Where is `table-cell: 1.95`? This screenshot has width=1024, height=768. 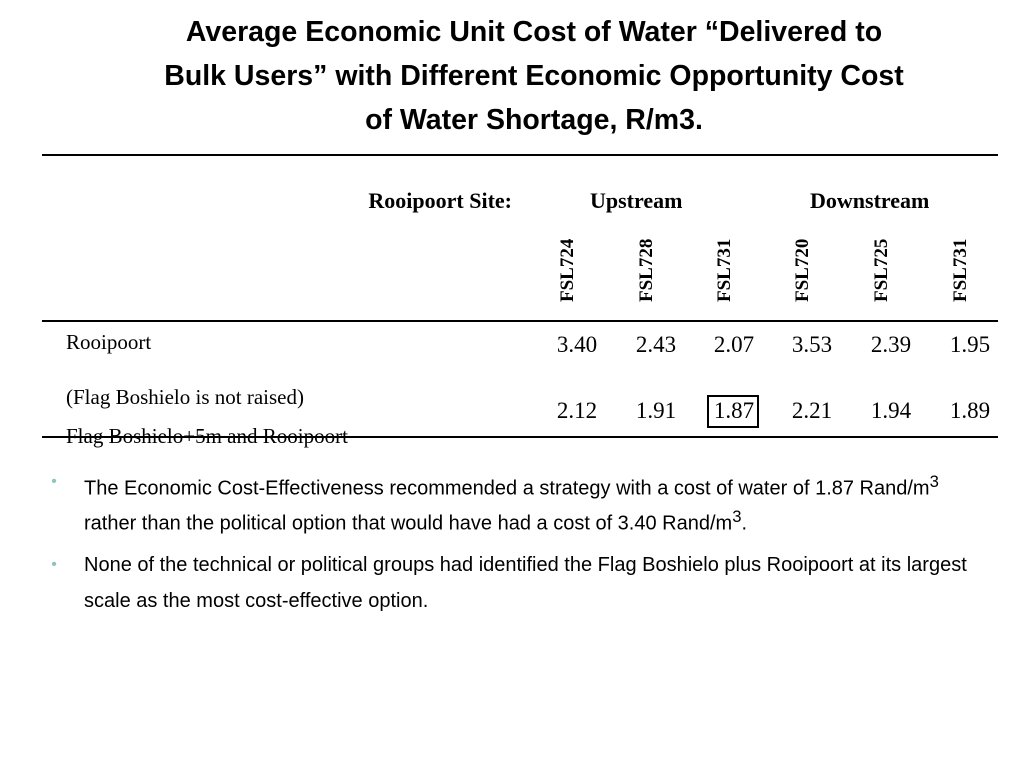 table-cell: 1.95 is located at coordinates (970, 344).